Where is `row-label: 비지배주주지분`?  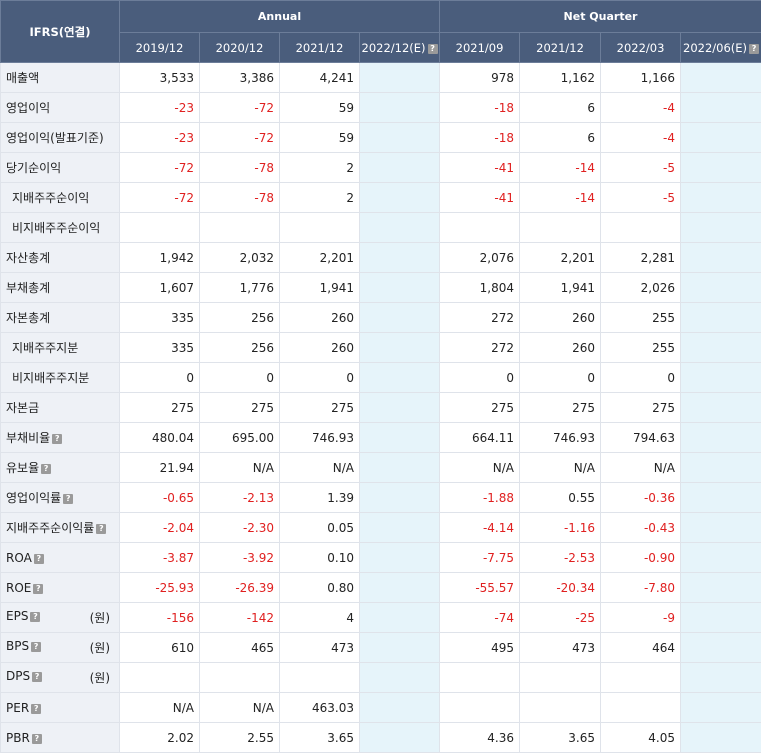
row-label: 비지배주주지분 is located at coordinates (51, 378).